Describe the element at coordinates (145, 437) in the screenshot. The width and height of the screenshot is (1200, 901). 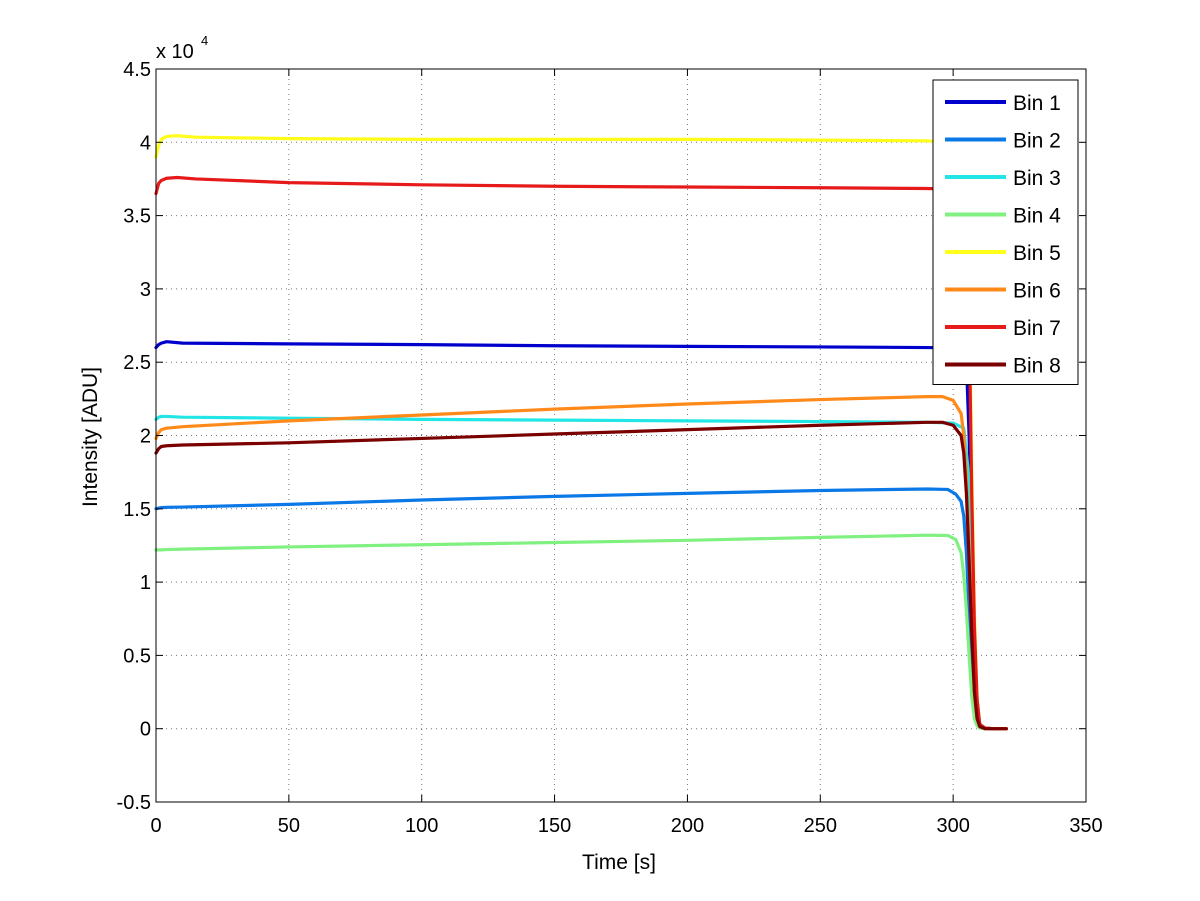
I see `y-tick-label: 2` at that location.